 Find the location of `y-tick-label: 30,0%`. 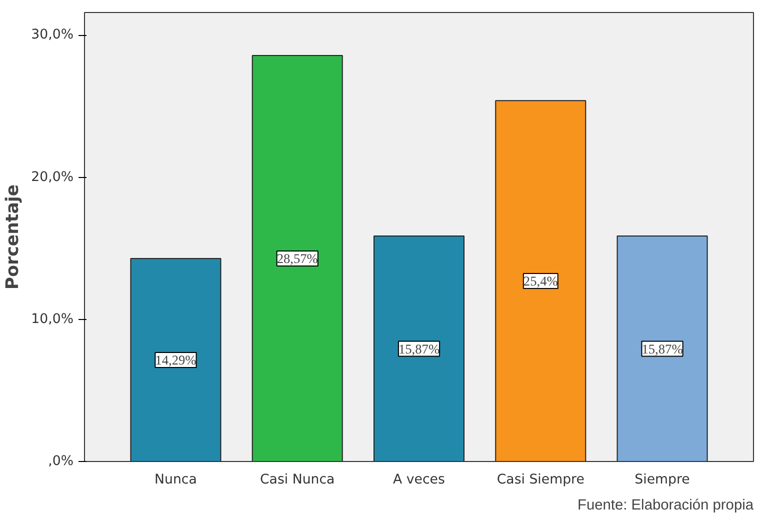

y-tick-label: 30,0% is located at coordinates (52, 35).